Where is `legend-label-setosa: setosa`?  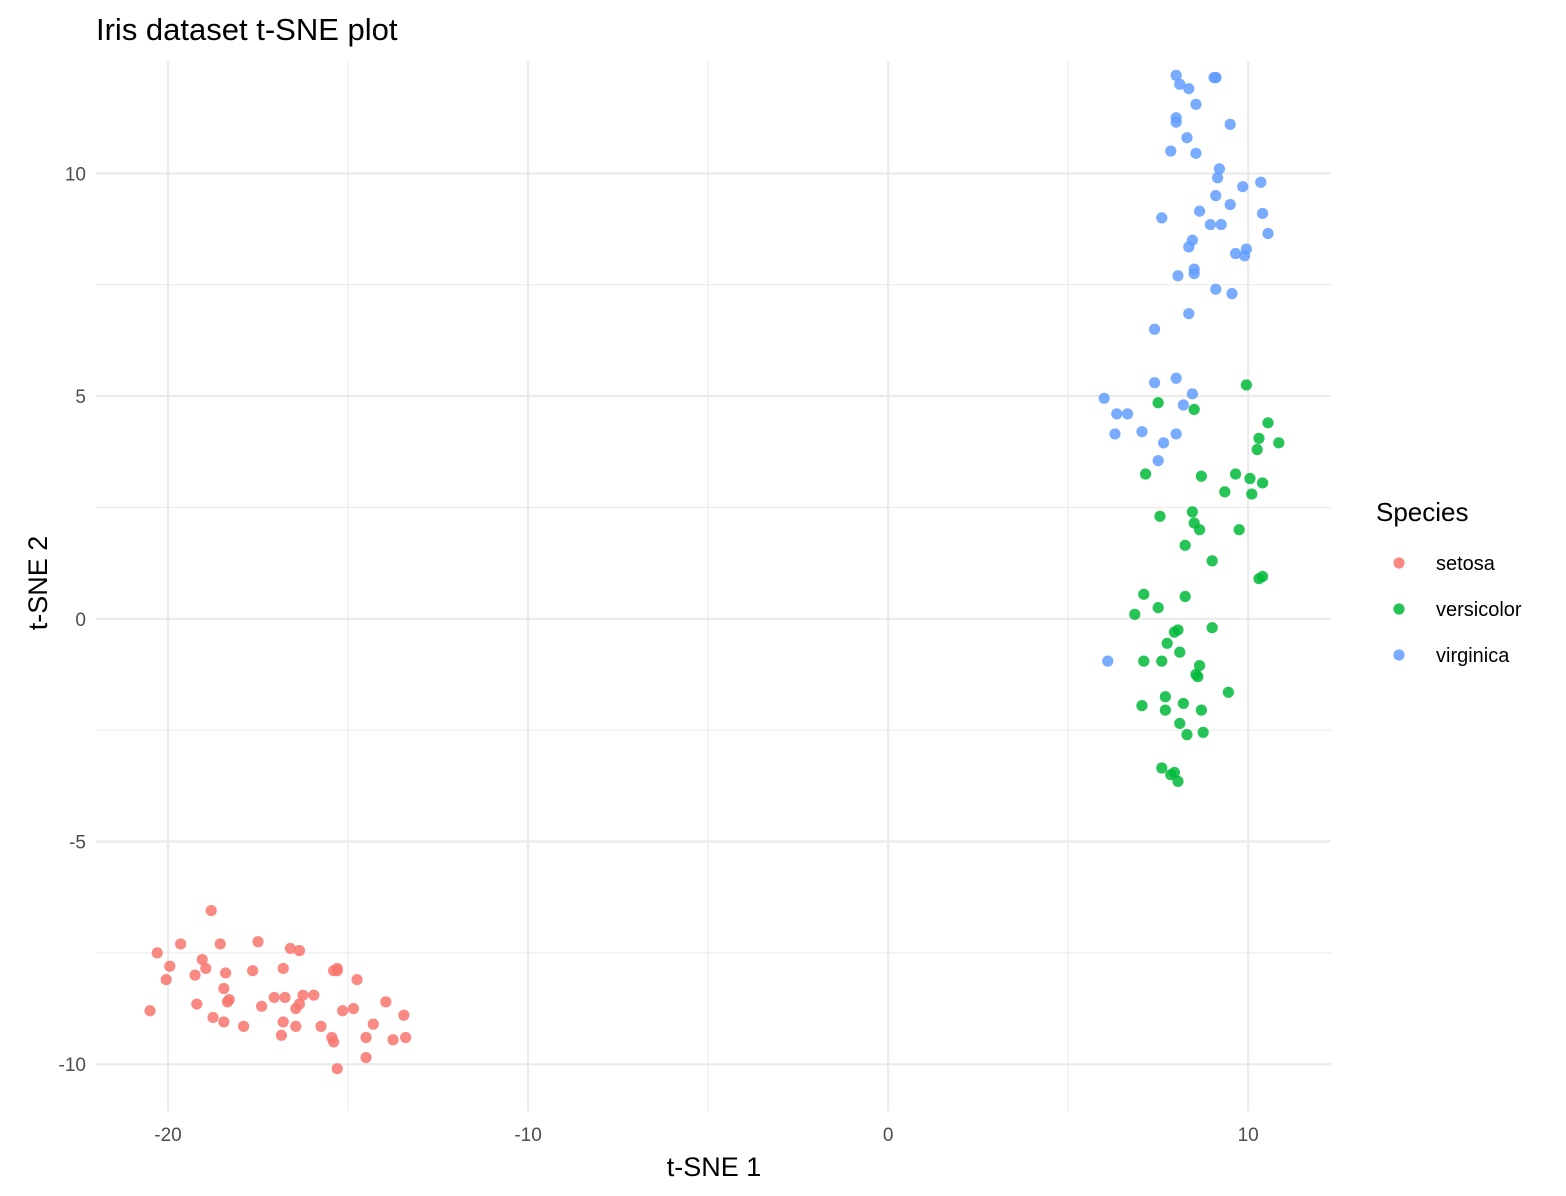 legend-label-setosa: setosa is located at coordinates (1466, 564).